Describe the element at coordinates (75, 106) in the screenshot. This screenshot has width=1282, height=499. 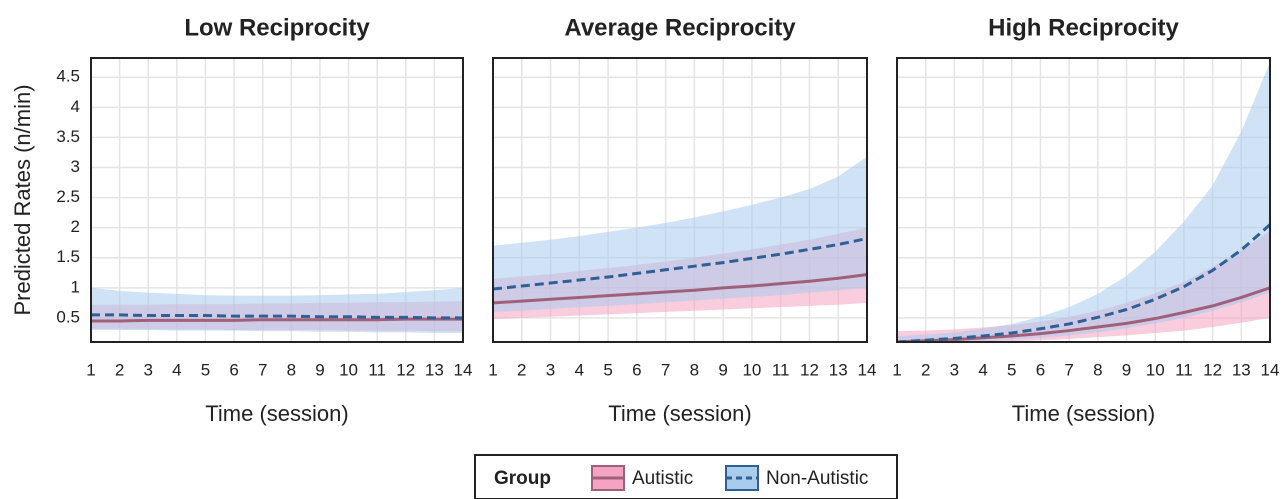
I see `y-tick-label: 4` at that location.